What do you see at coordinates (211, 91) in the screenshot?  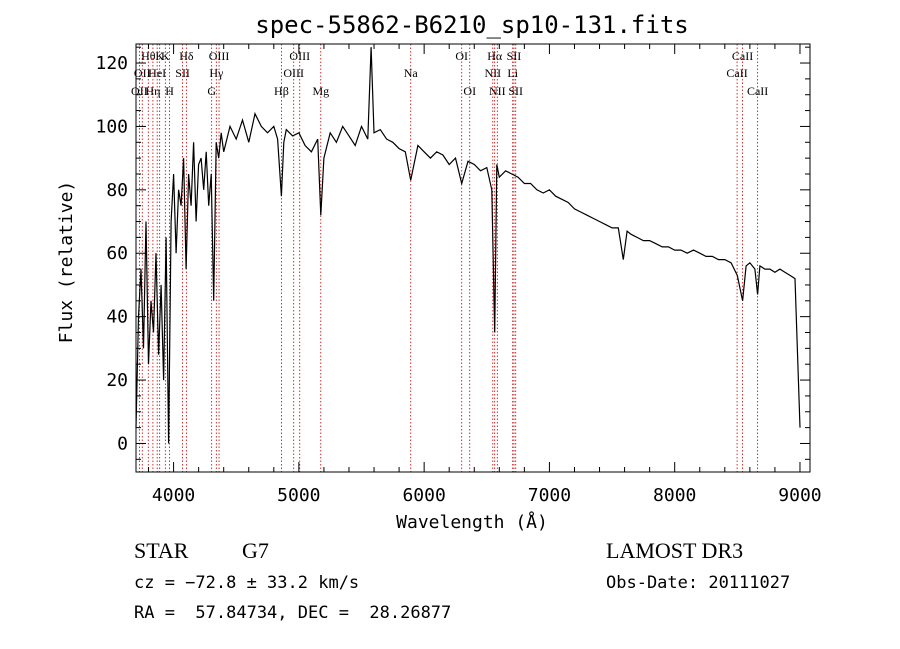 I see `reference-line-label: G` at bounding box center [211, 91].